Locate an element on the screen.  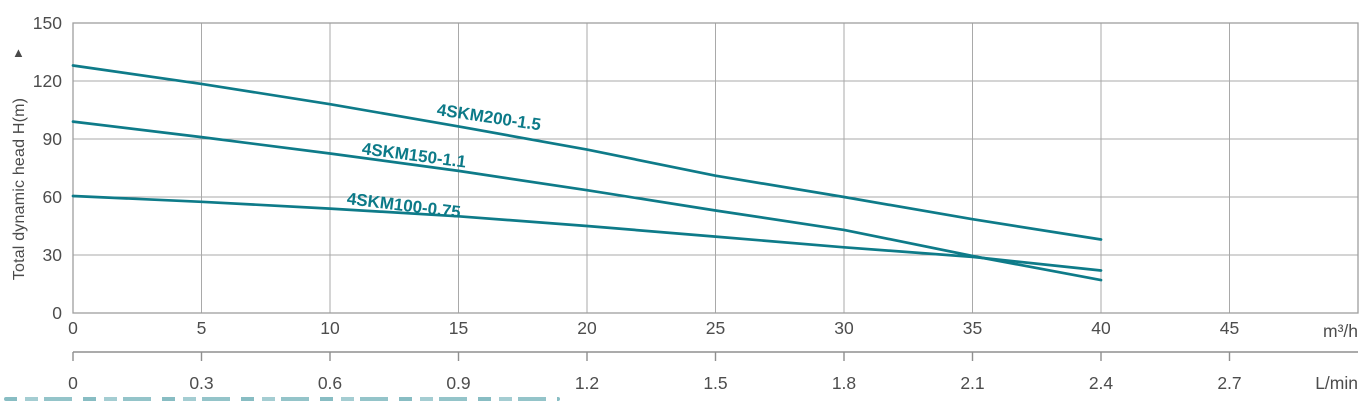
y-tick-label: 150 is located at coordinates (47, 23).